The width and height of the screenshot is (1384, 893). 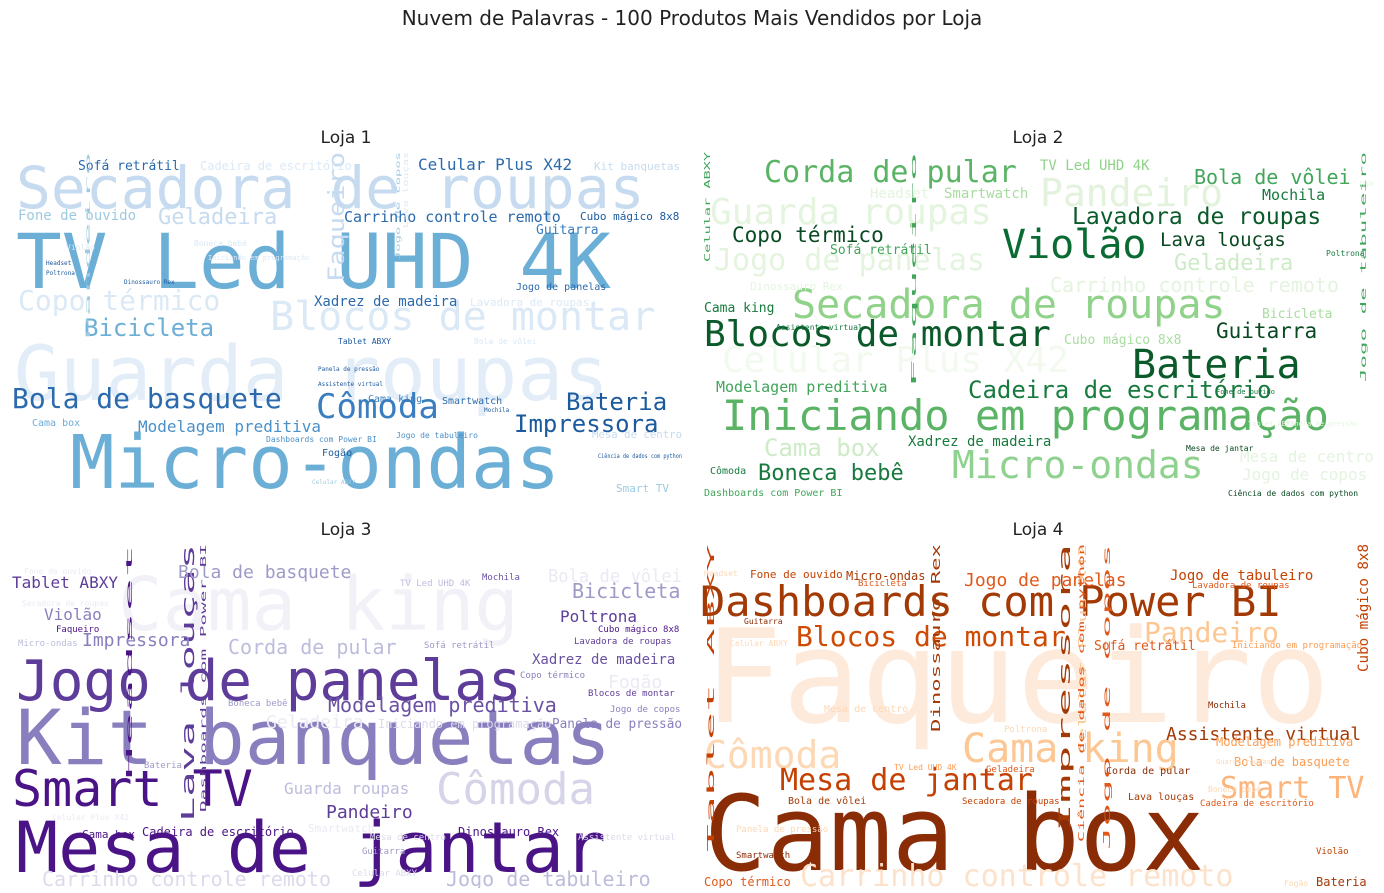 What do you see at coordinates (398, 205) in the screenshot?
I see `word-jogo-de-copos: Jogo de copos` at bounding box center [398, 205].